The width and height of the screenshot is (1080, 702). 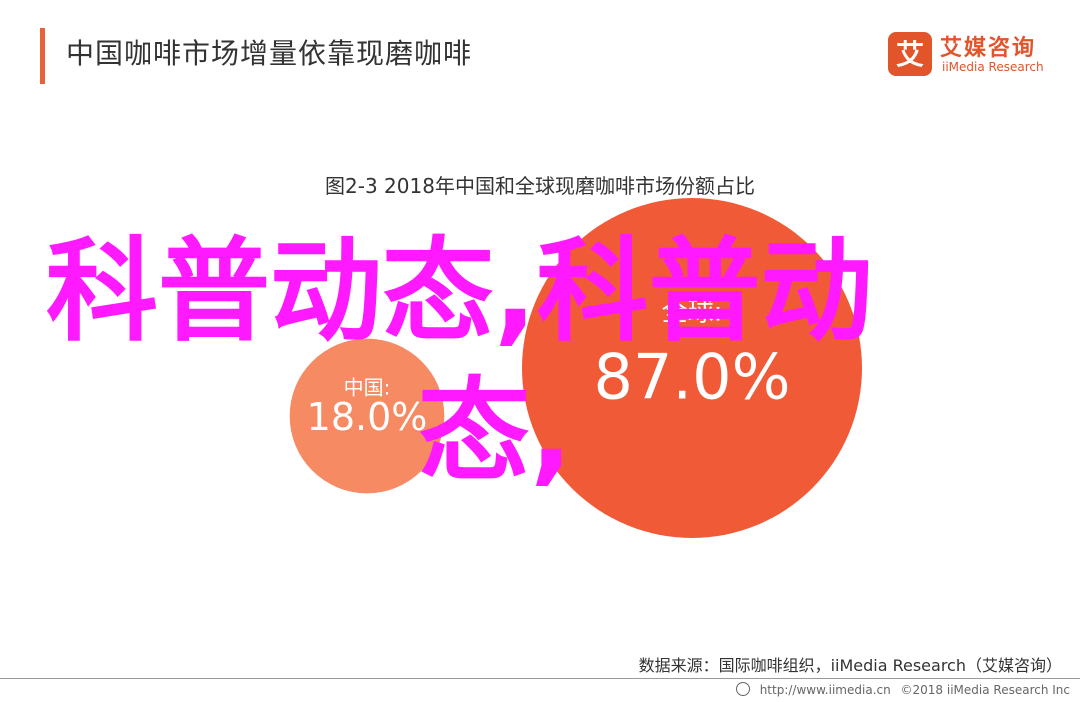 What do you see at coordinates (692, 312) in the screenshot?
I see `bubble-series-label: 全球:` at bounding box center [692, 312].